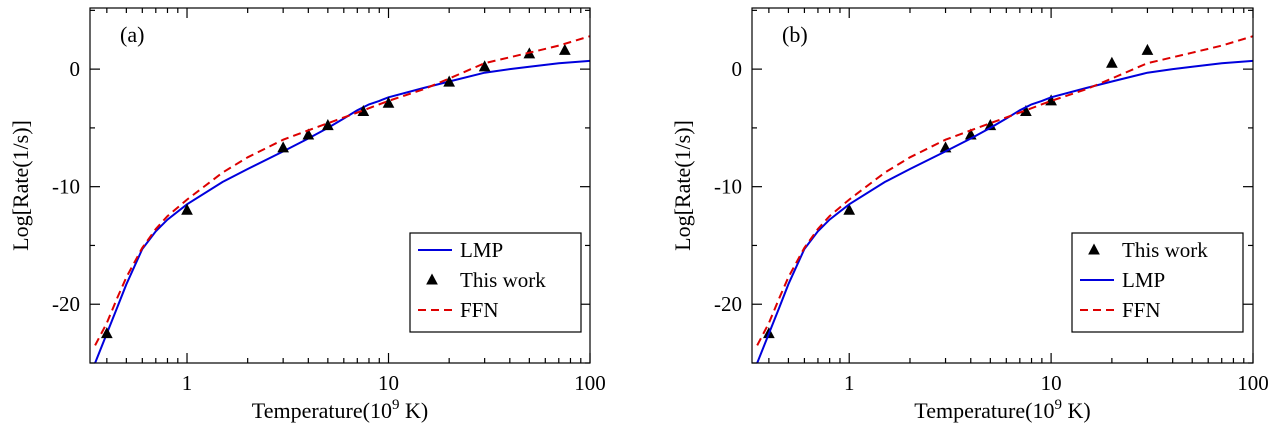  I want to click on legend: LMP This work FFN, so click(495, 282).